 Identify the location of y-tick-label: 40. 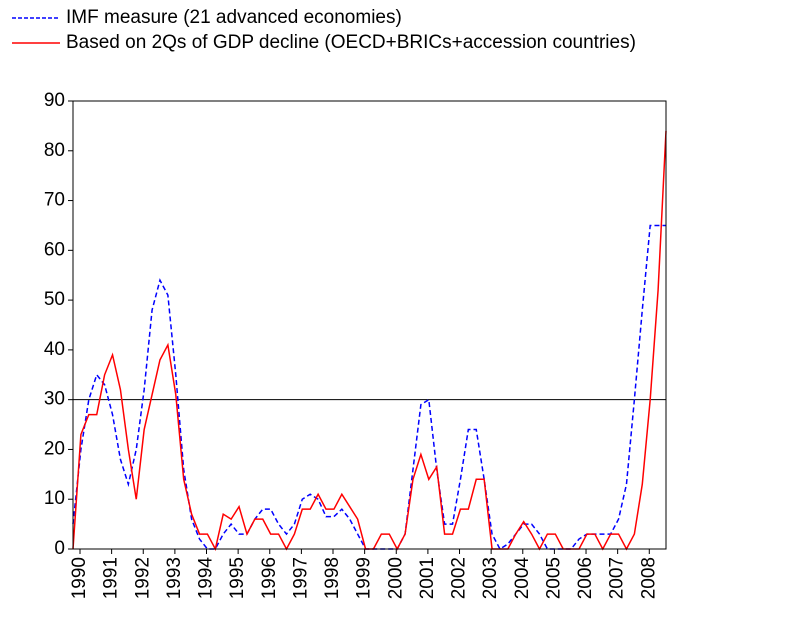
(54, 349).